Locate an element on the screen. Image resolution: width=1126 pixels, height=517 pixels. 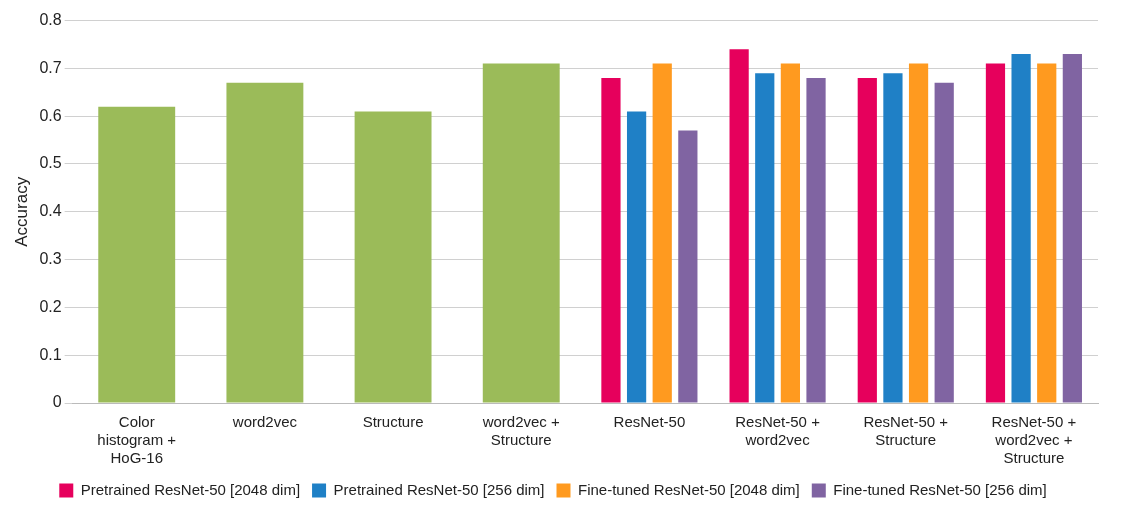
legend-label: Fine-tuned ResNet-50 [256 dim] is located at coordinates (940, 489).